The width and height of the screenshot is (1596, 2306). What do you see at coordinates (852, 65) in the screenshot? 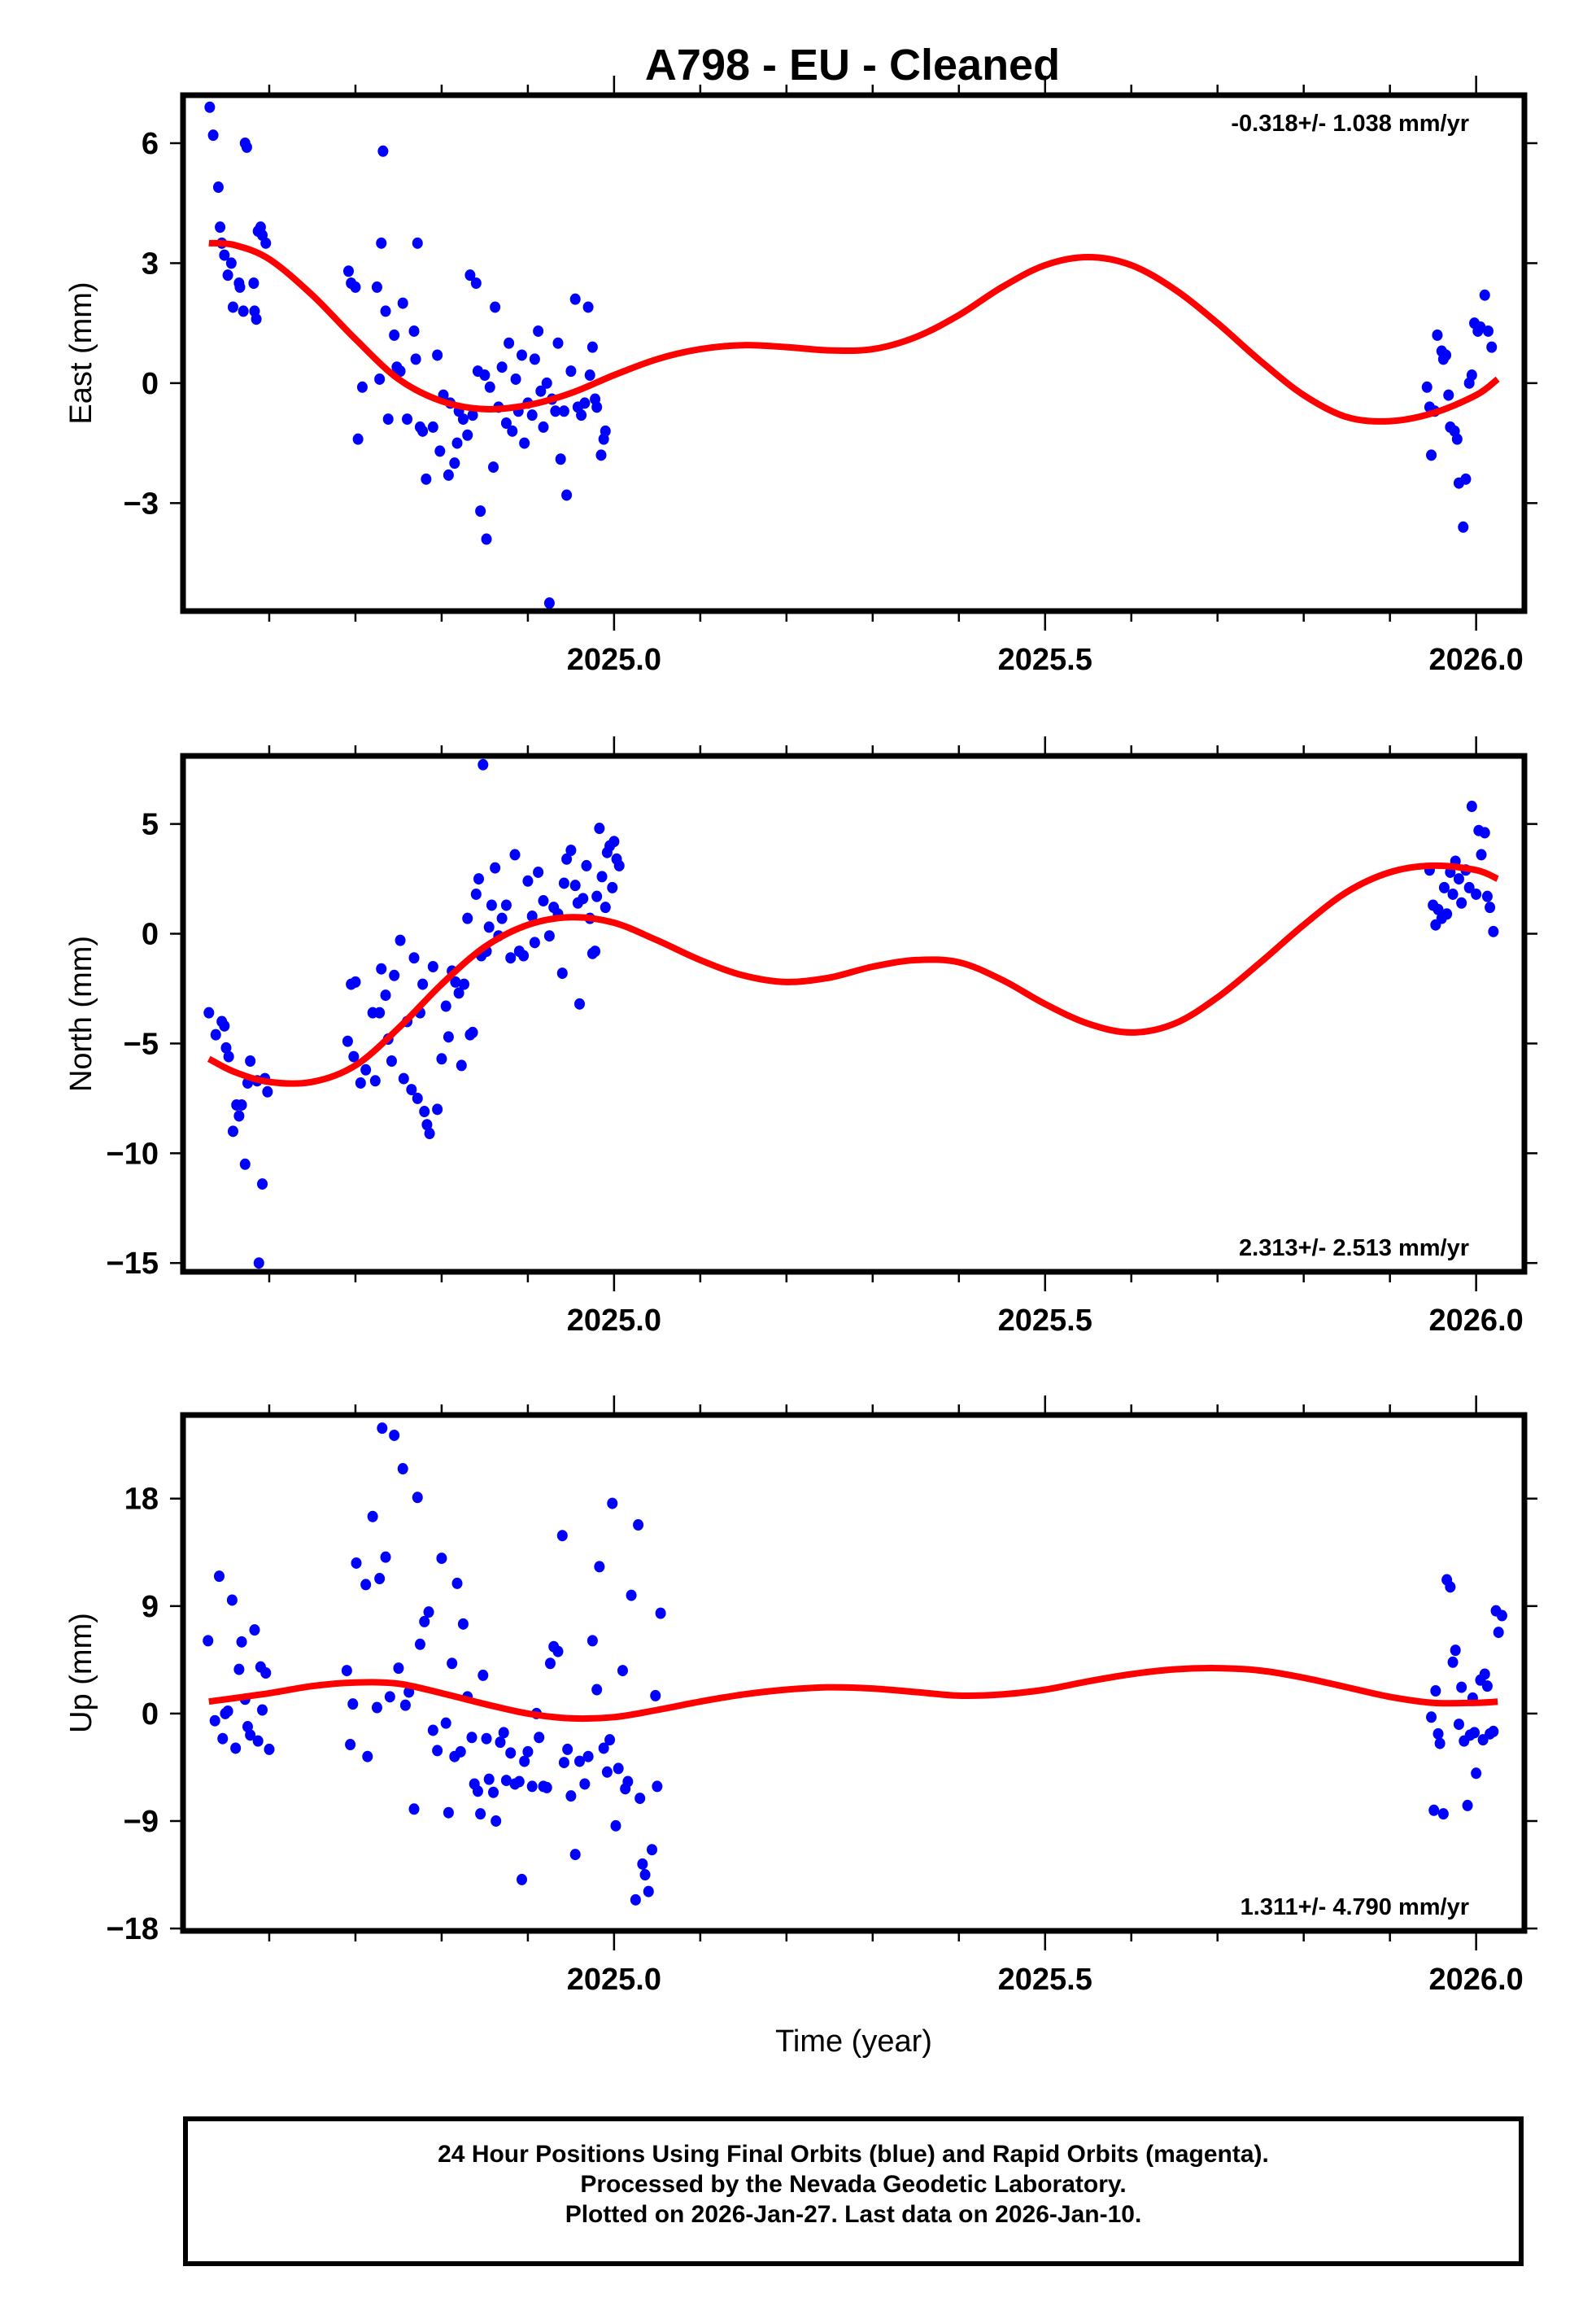
I see `chart-title: A798 - EU - Cleaned` at bounding box center [852, 65].